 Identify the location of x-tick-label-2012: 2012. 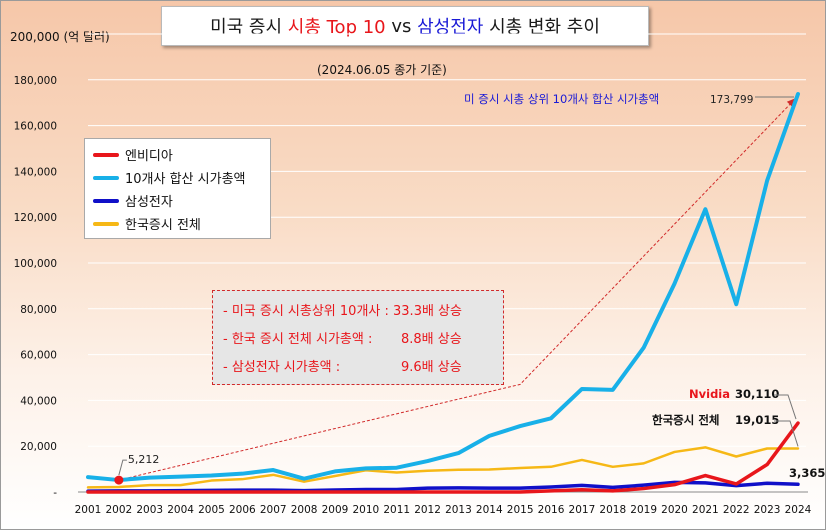
(427, 510).